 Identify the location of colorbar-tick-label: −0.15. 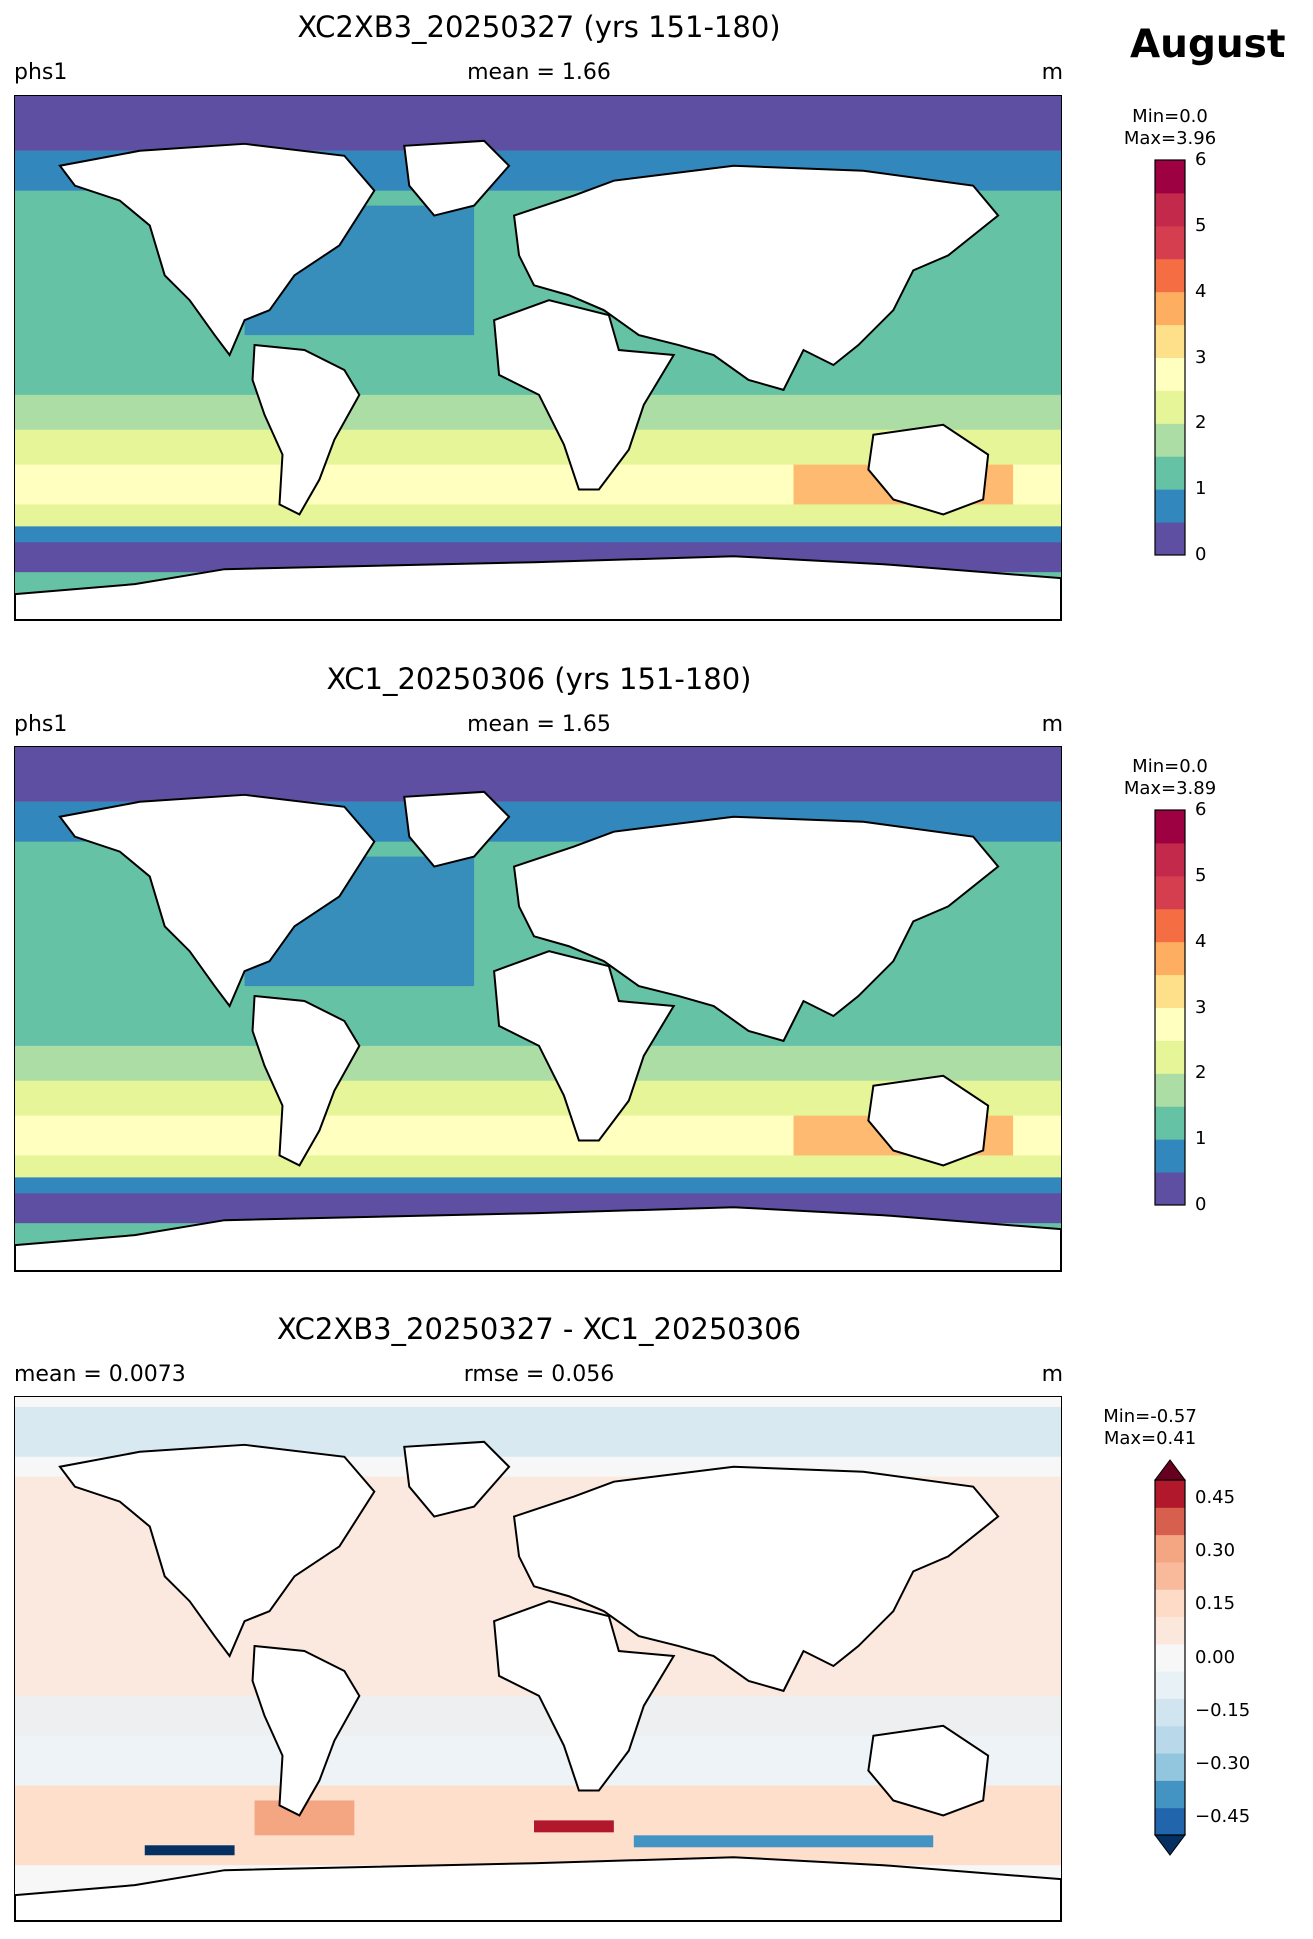
(1223, 1710).